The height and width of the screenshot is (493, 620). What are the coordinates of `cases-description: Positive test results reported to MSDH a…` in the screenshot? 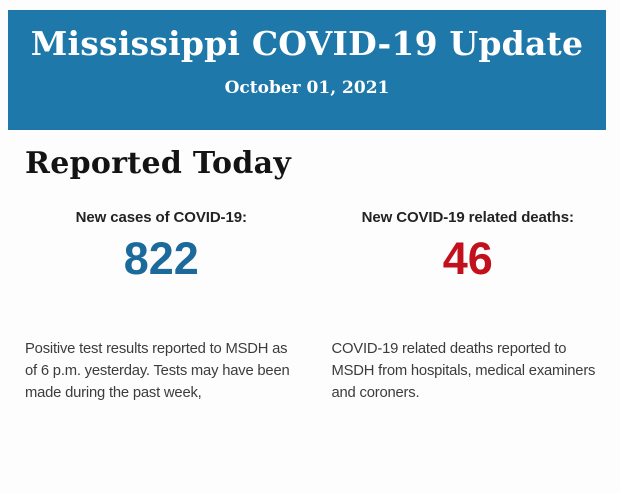 It's located at (157, 371).